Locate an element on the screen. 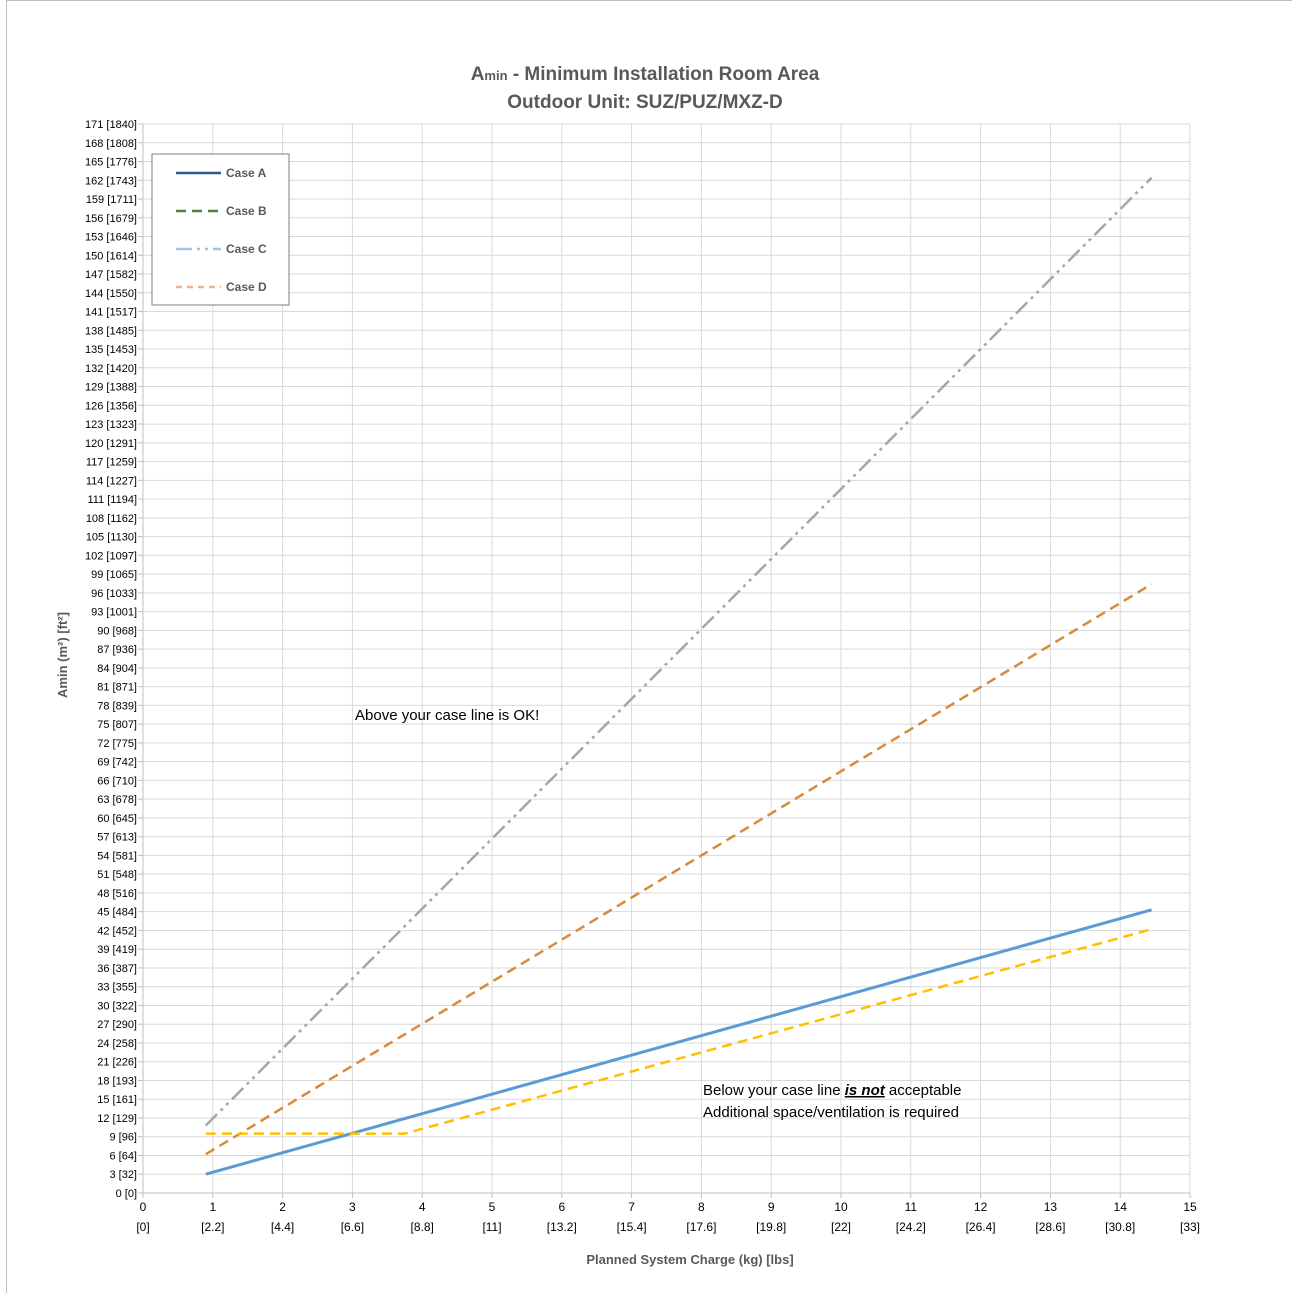  title-subscript: min is located at coordinates (495, 75).